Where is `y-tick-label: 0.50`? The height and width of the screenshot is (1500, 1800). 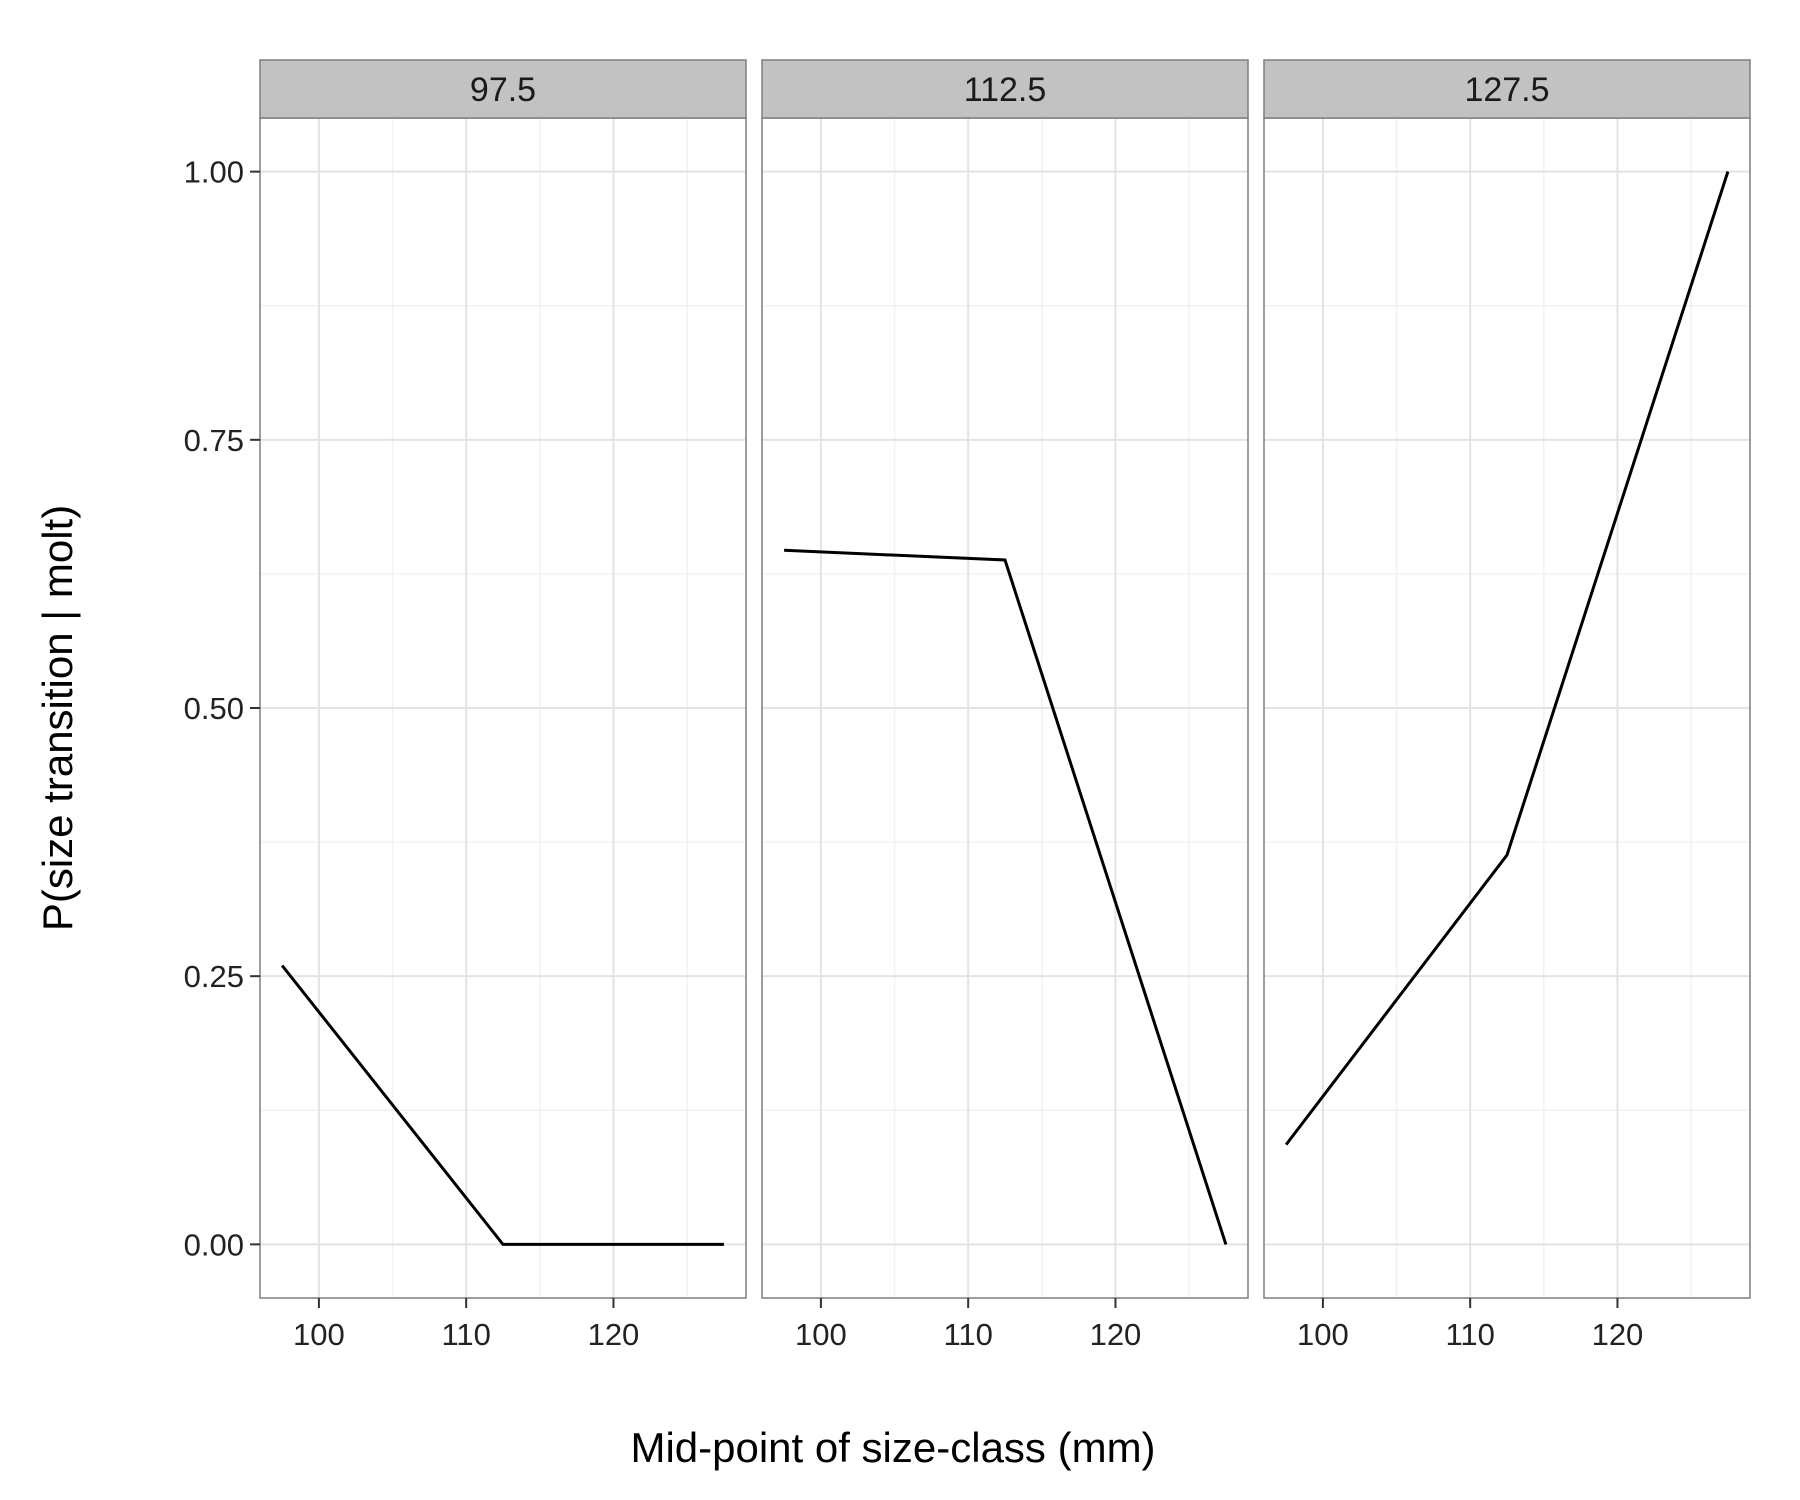
y-tick-label: 0.50 is located at coordinates (214, 708).